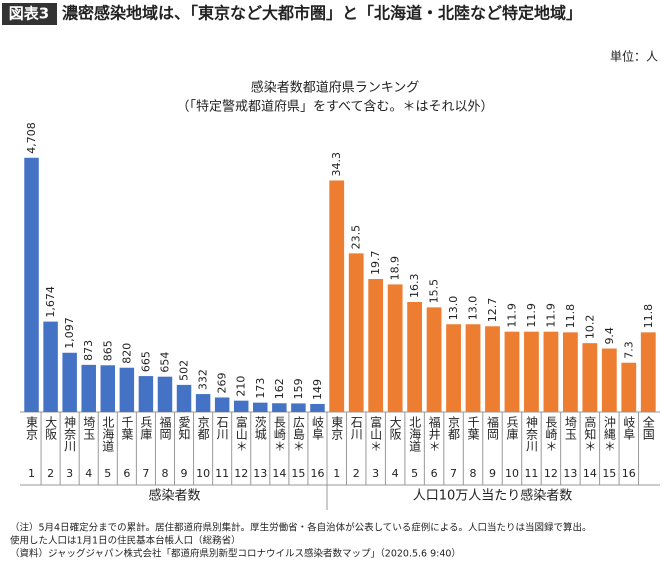 The width and height of the screenshot is (670, 564). What do you see at coordinates (88, 473) in the screenshot?
I see `rank-label: 4` at bounding box center [88, 473].